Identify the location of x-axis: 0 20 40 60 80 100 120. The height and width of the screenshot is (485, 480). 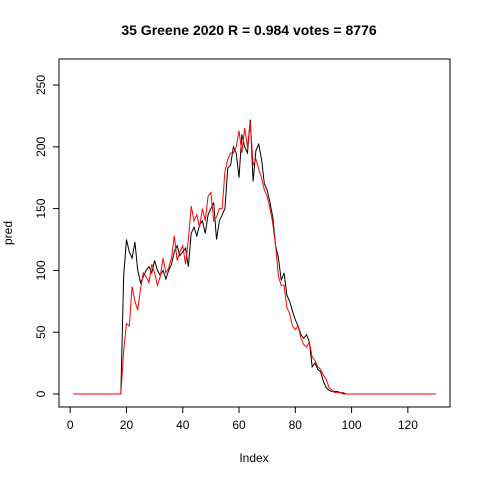
(242, 419).